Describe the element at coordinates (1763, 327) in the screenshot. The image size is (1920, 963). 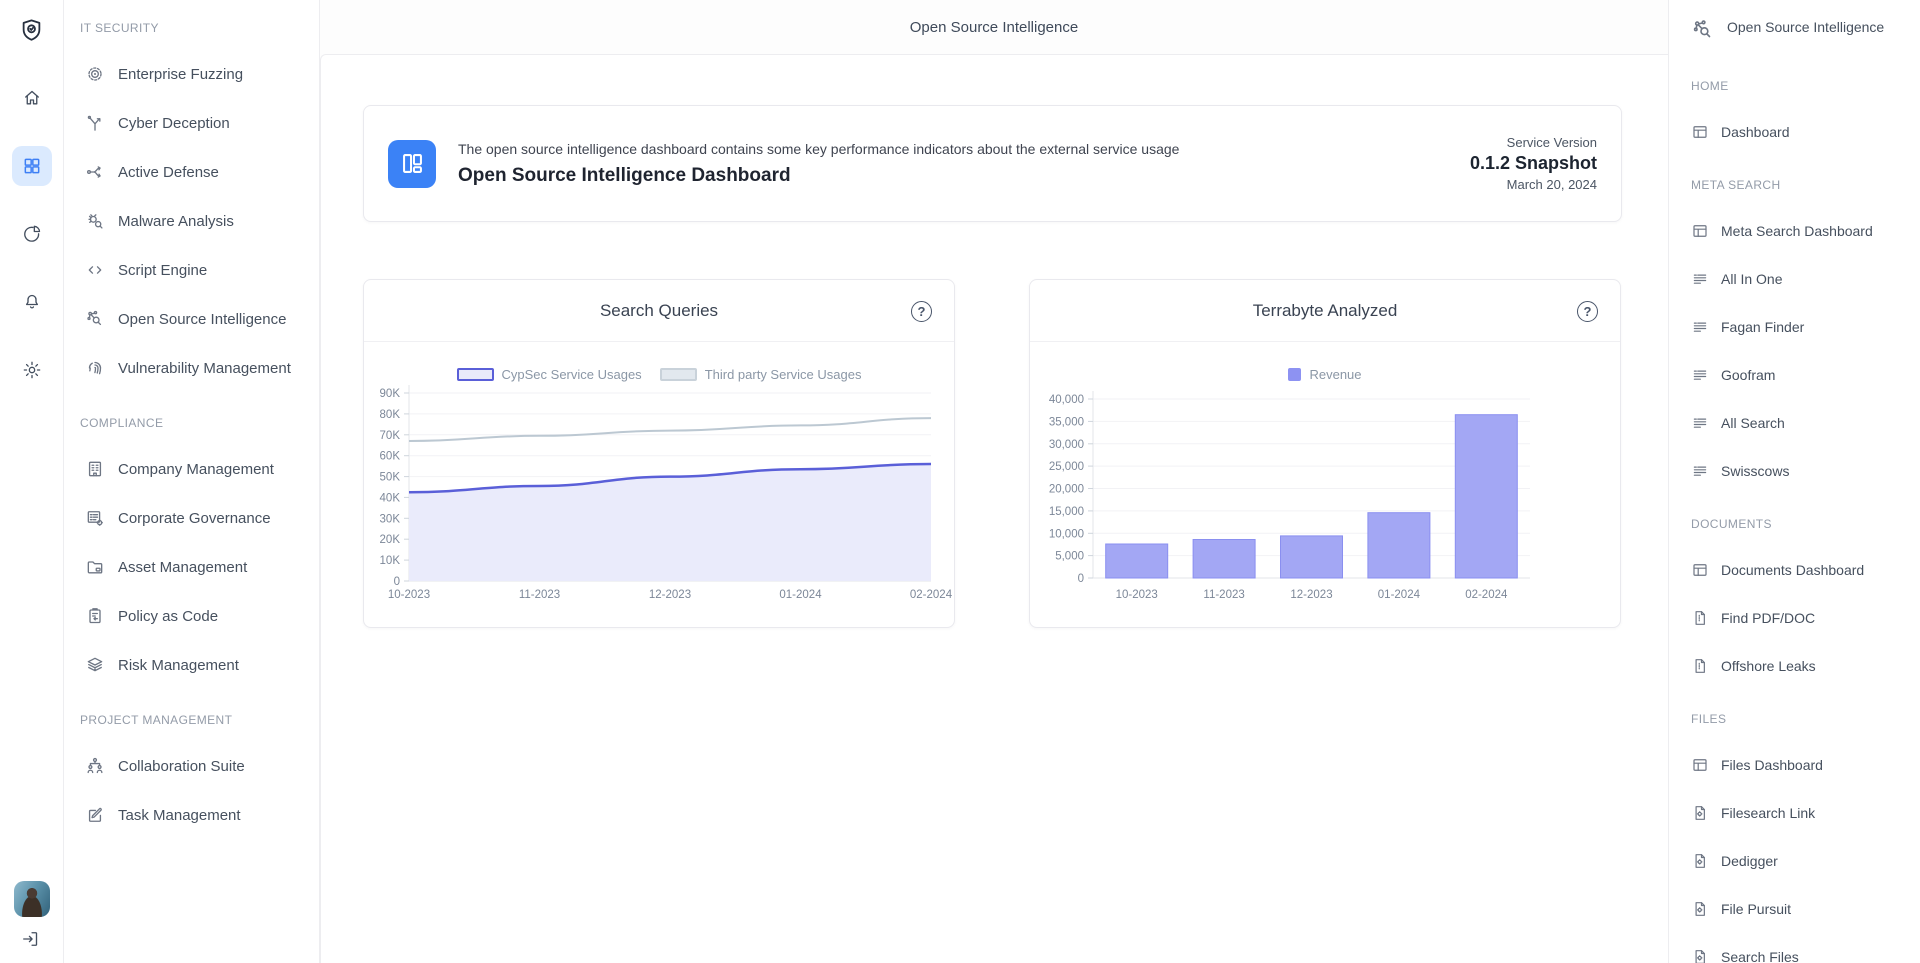
I see `right-item-label: Fagan Finder` at that location.